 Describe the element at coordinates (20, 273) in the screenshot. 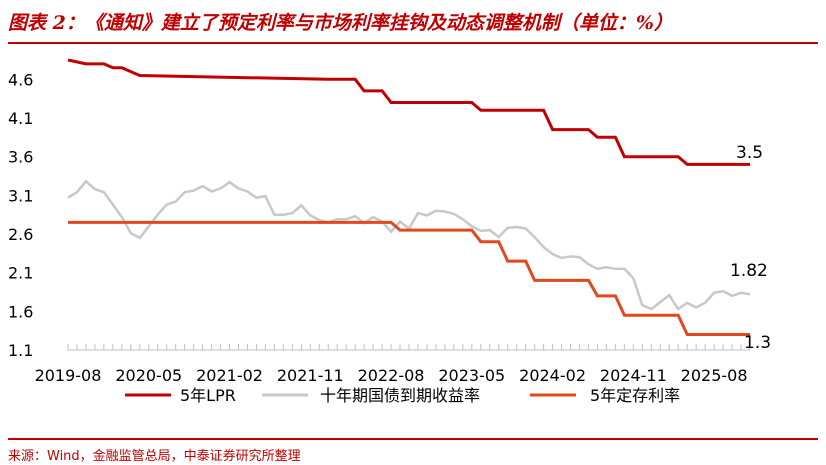

I see `y-tick-label: 2.1` at that location.